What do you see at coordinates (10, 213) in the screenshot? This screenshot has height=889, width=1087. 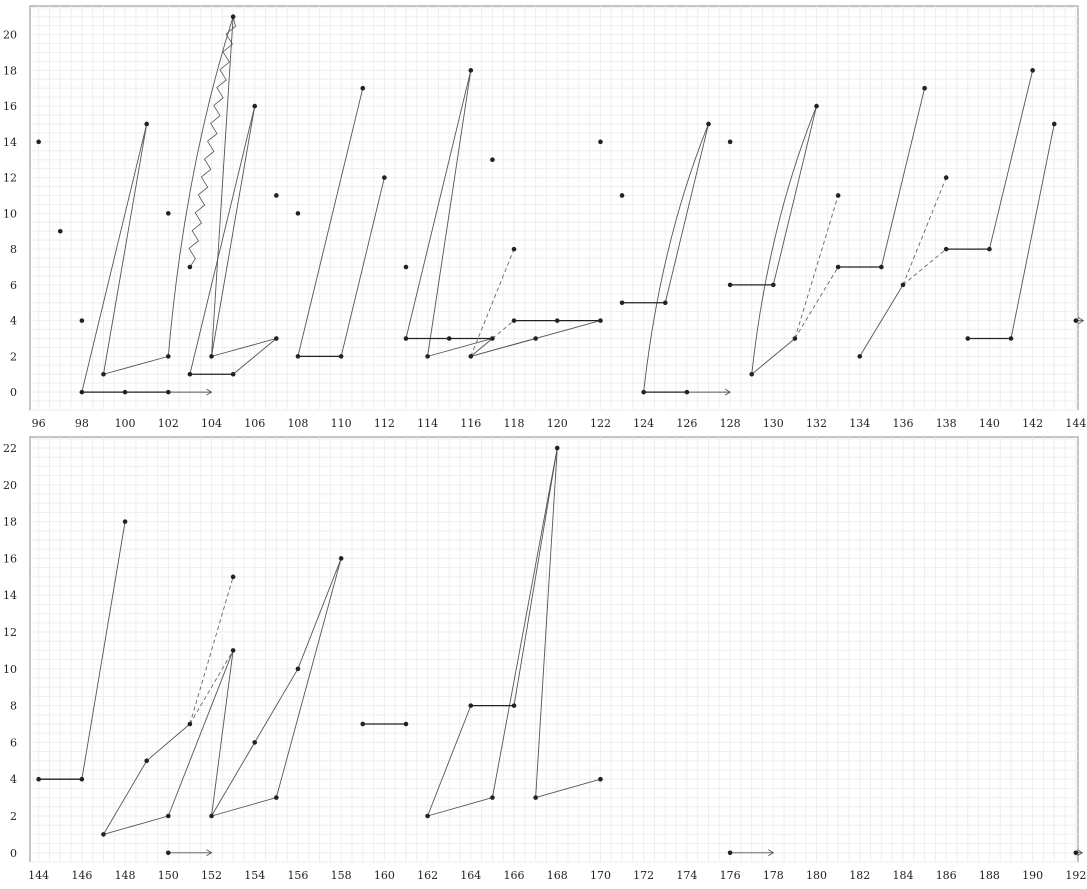 I see `y-tick-label: 10` at bounding box center [10, 213].